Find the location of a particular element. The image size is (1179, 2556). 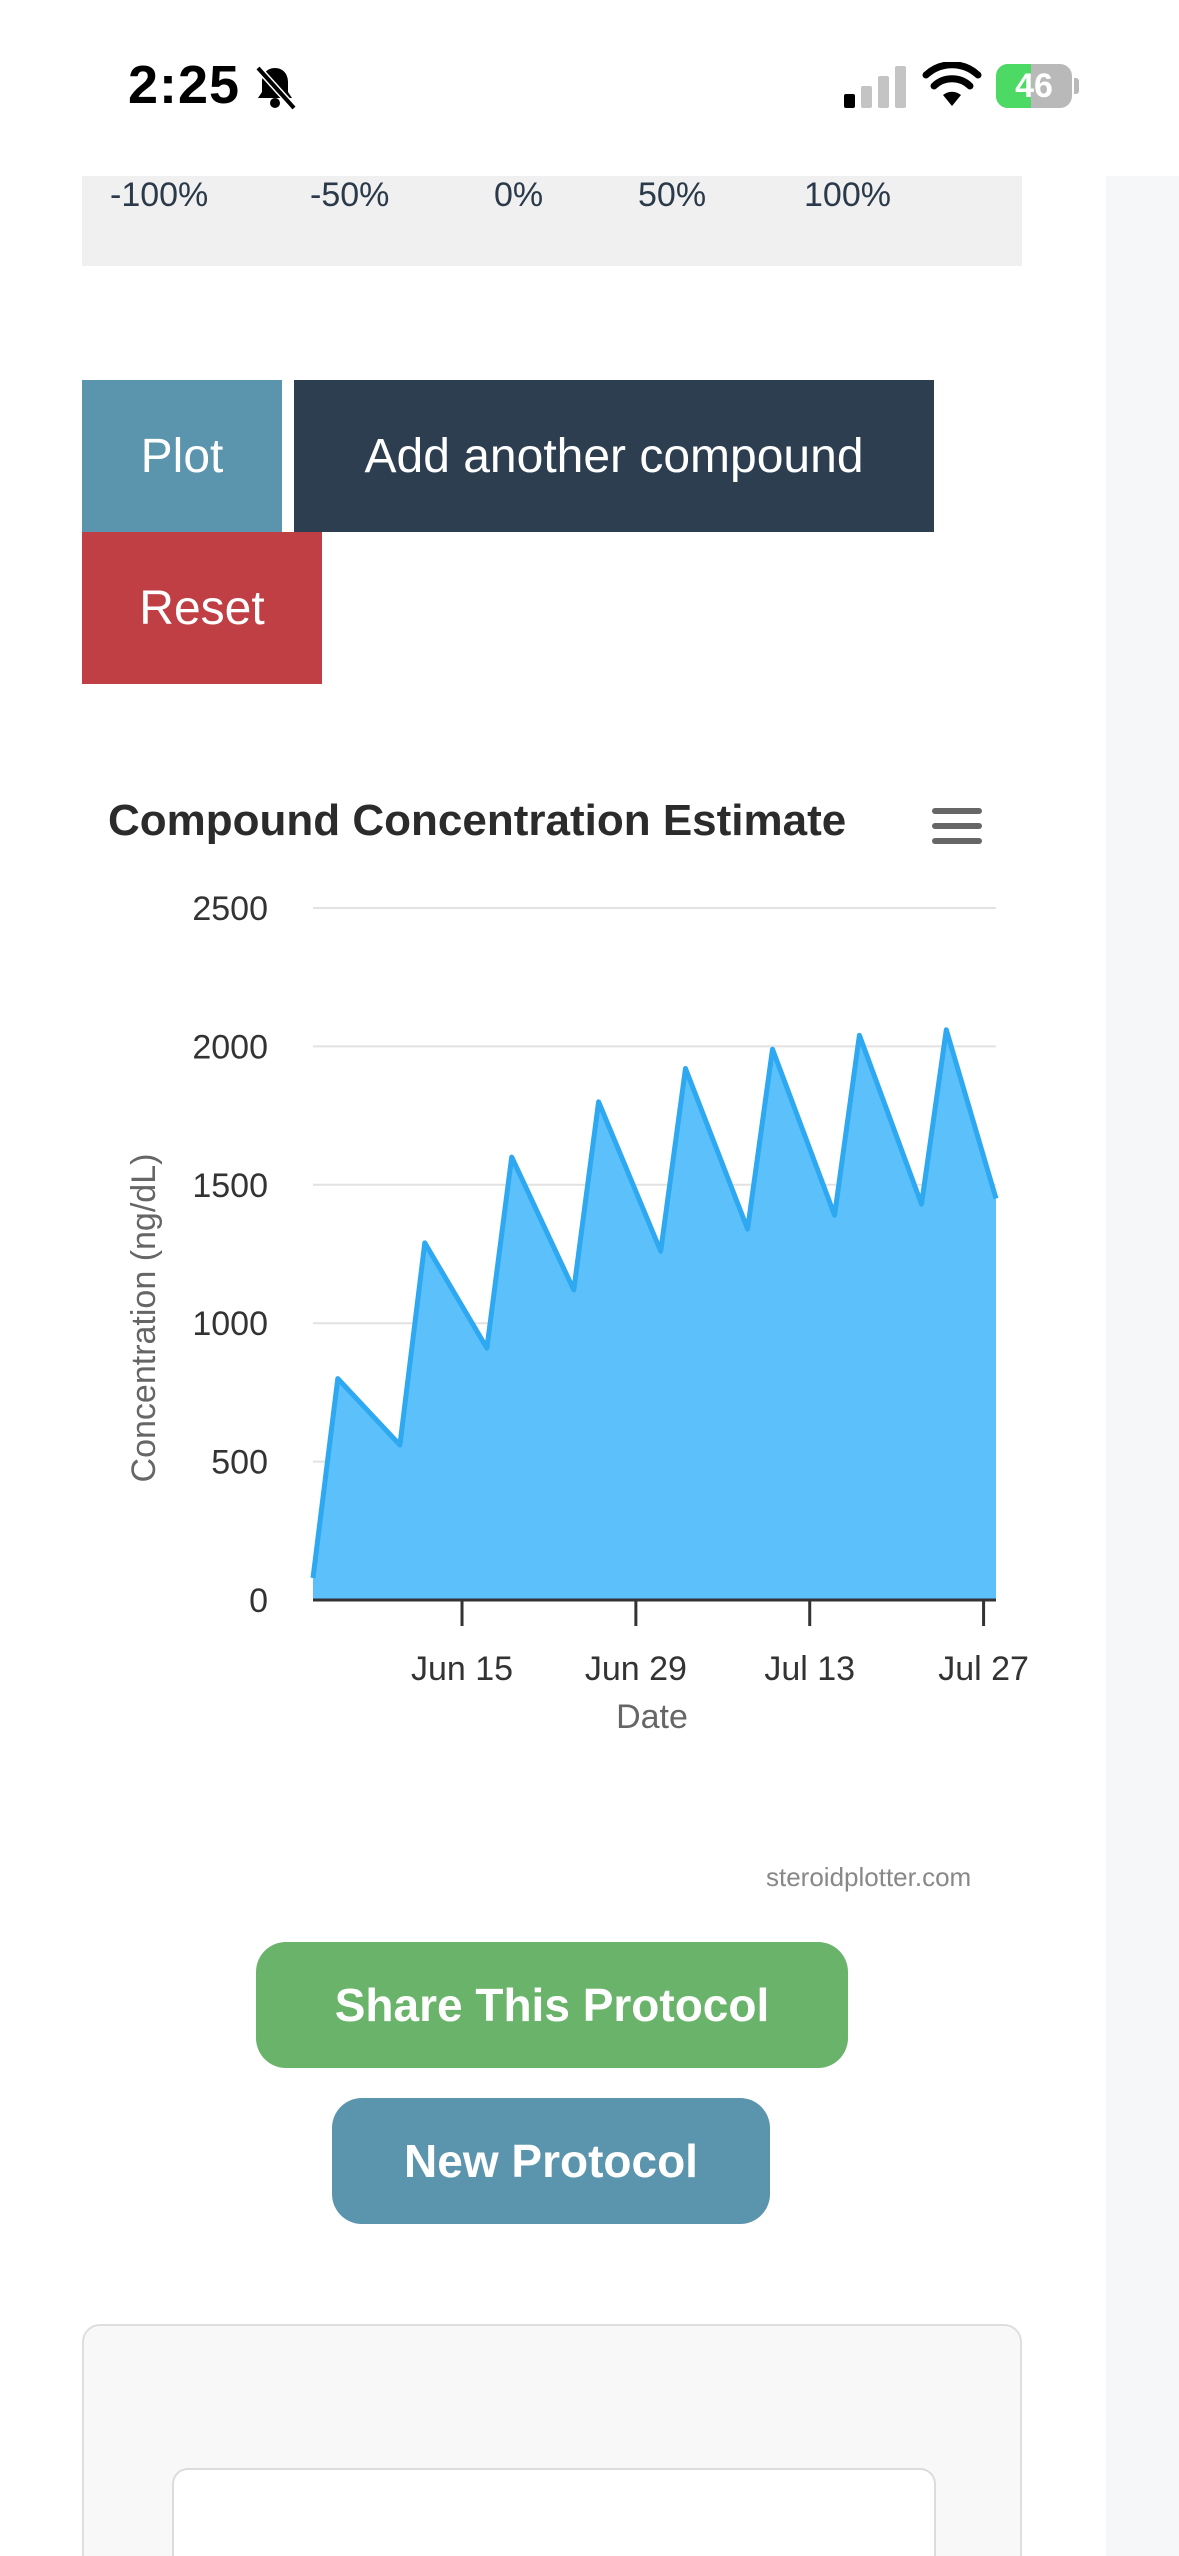

battery-percent: 46 is located at coordinates (1034, 86).